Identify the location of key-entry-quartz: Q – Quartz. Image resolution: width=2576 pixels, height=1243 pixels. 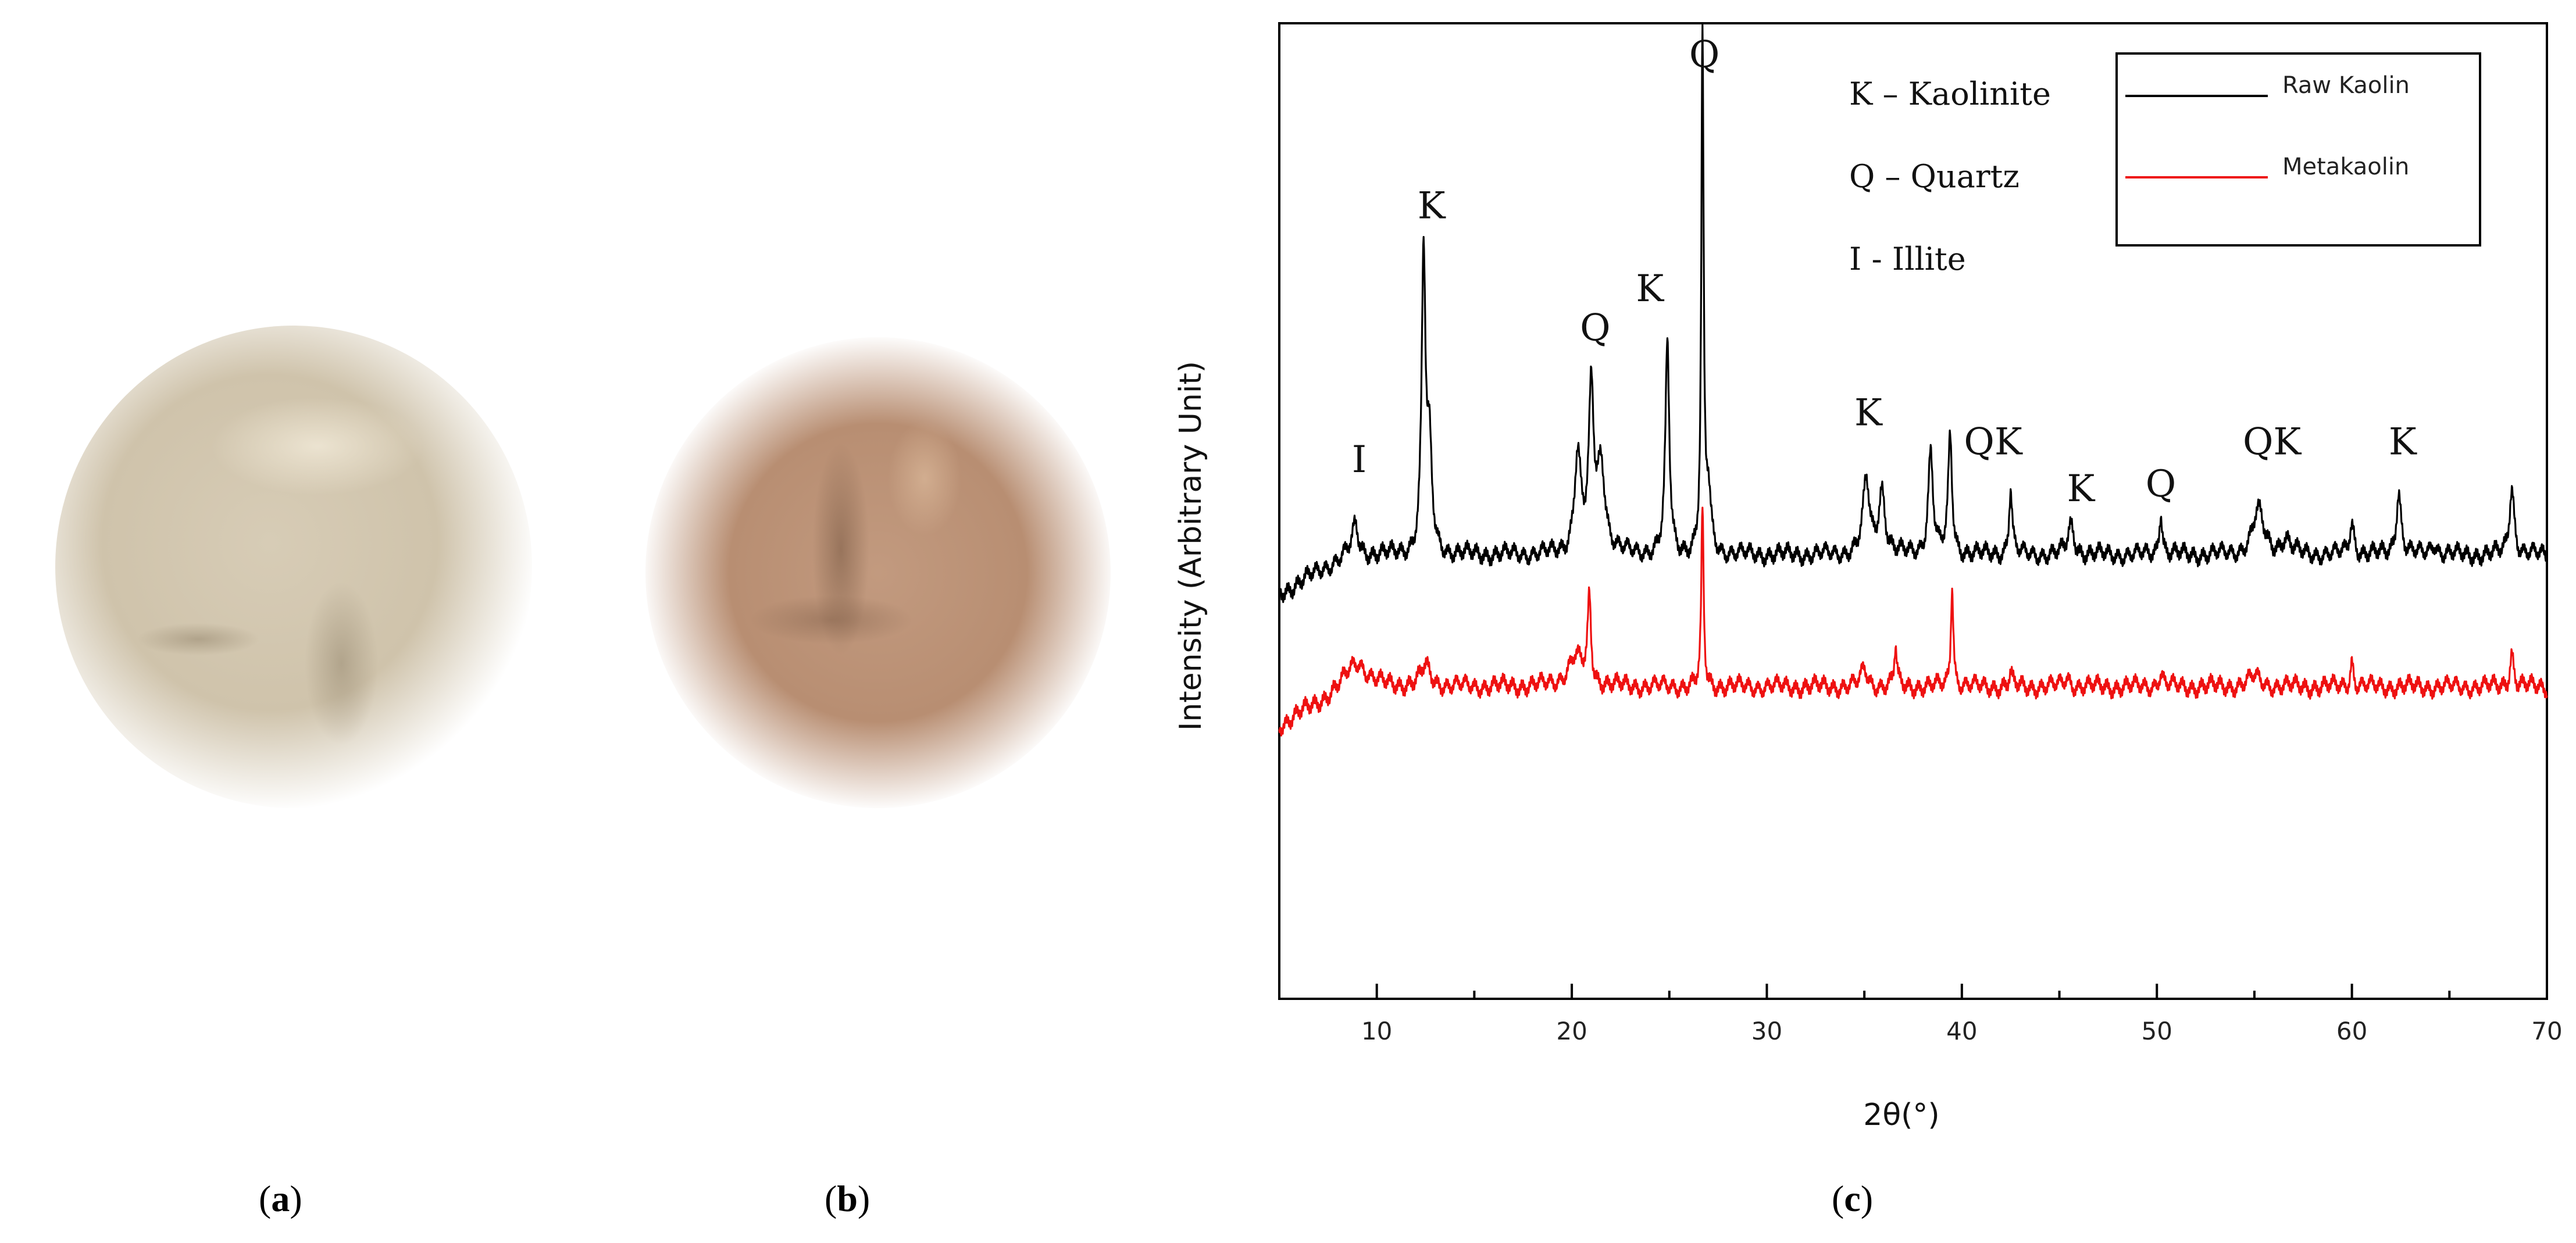
(1935, 176).